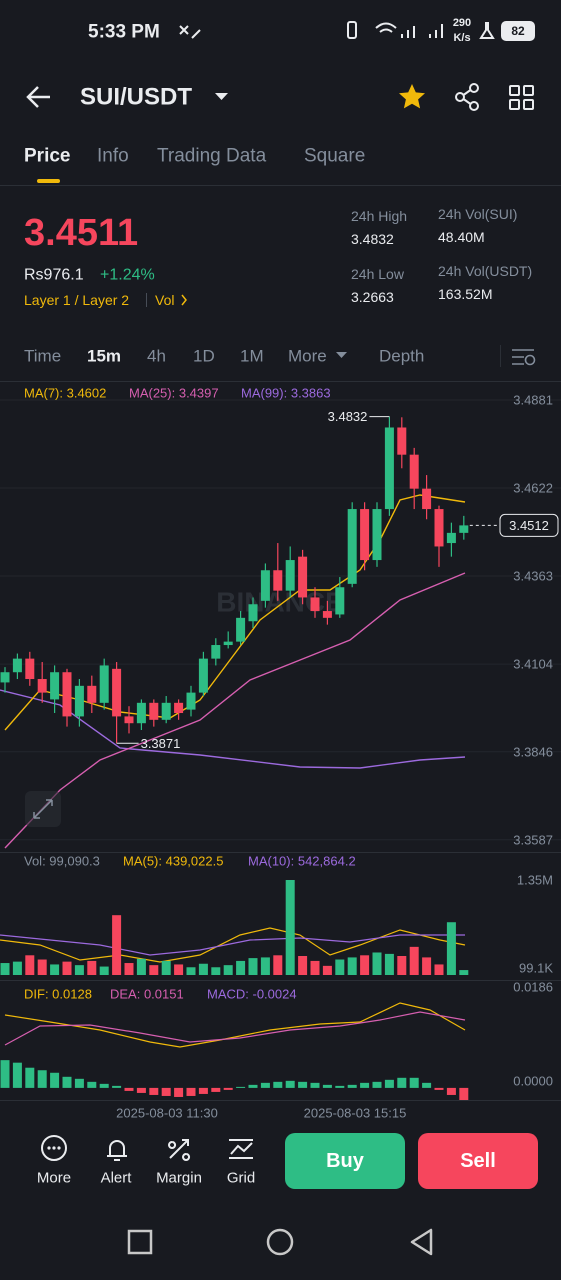 This screenshot has height=1280, width=561. What do you see at coordinates (54, 1178) in the screenshot?
I see `action-label: More` at bounding box center [54, 1178].